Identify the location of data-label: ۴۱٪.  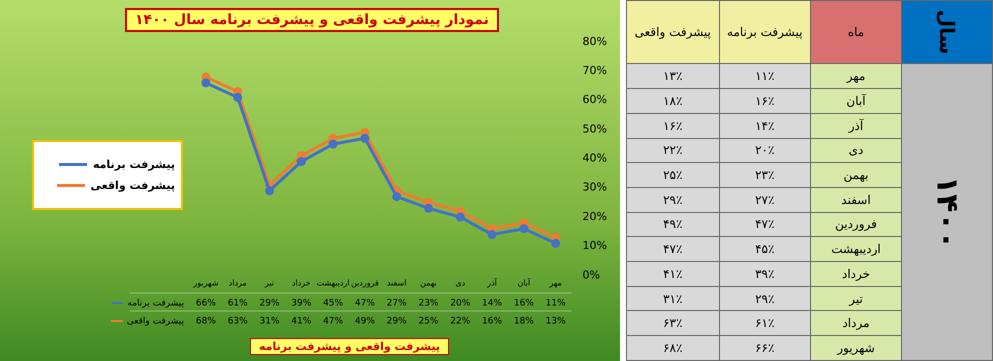
(672, 274).